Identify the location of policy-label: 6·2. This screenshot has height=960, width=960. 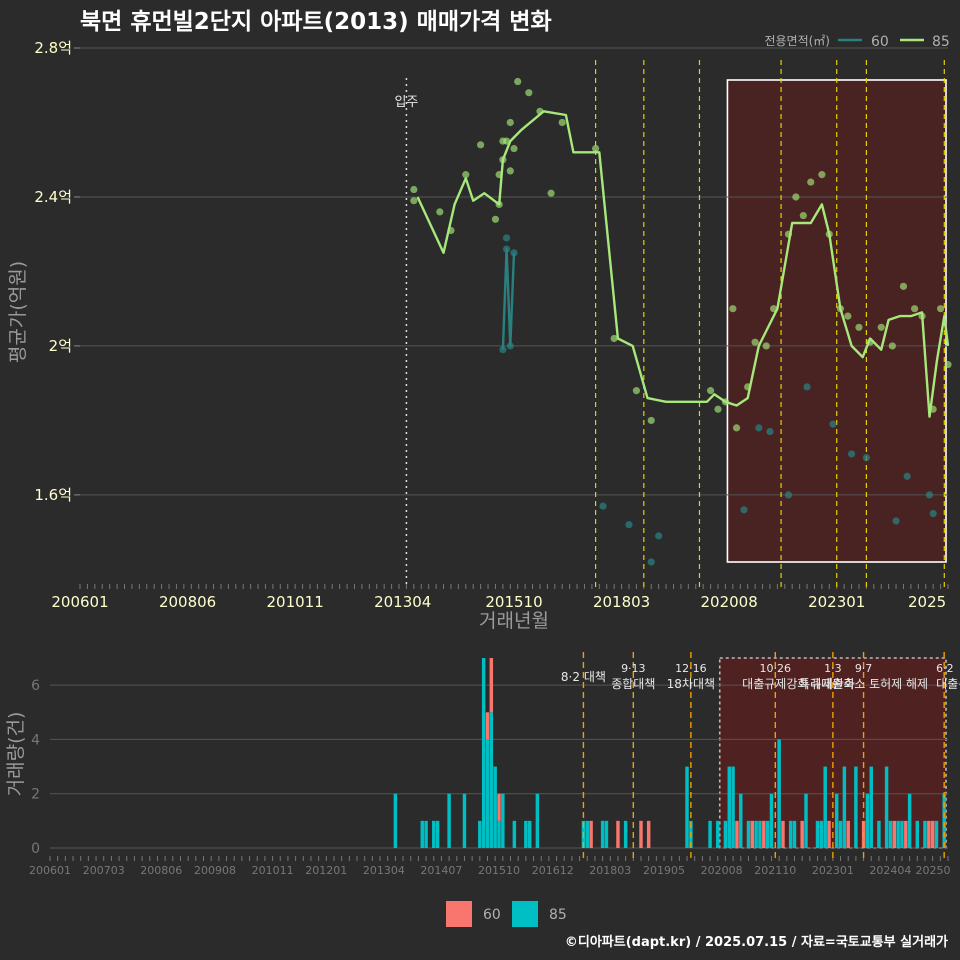
(945, 668).